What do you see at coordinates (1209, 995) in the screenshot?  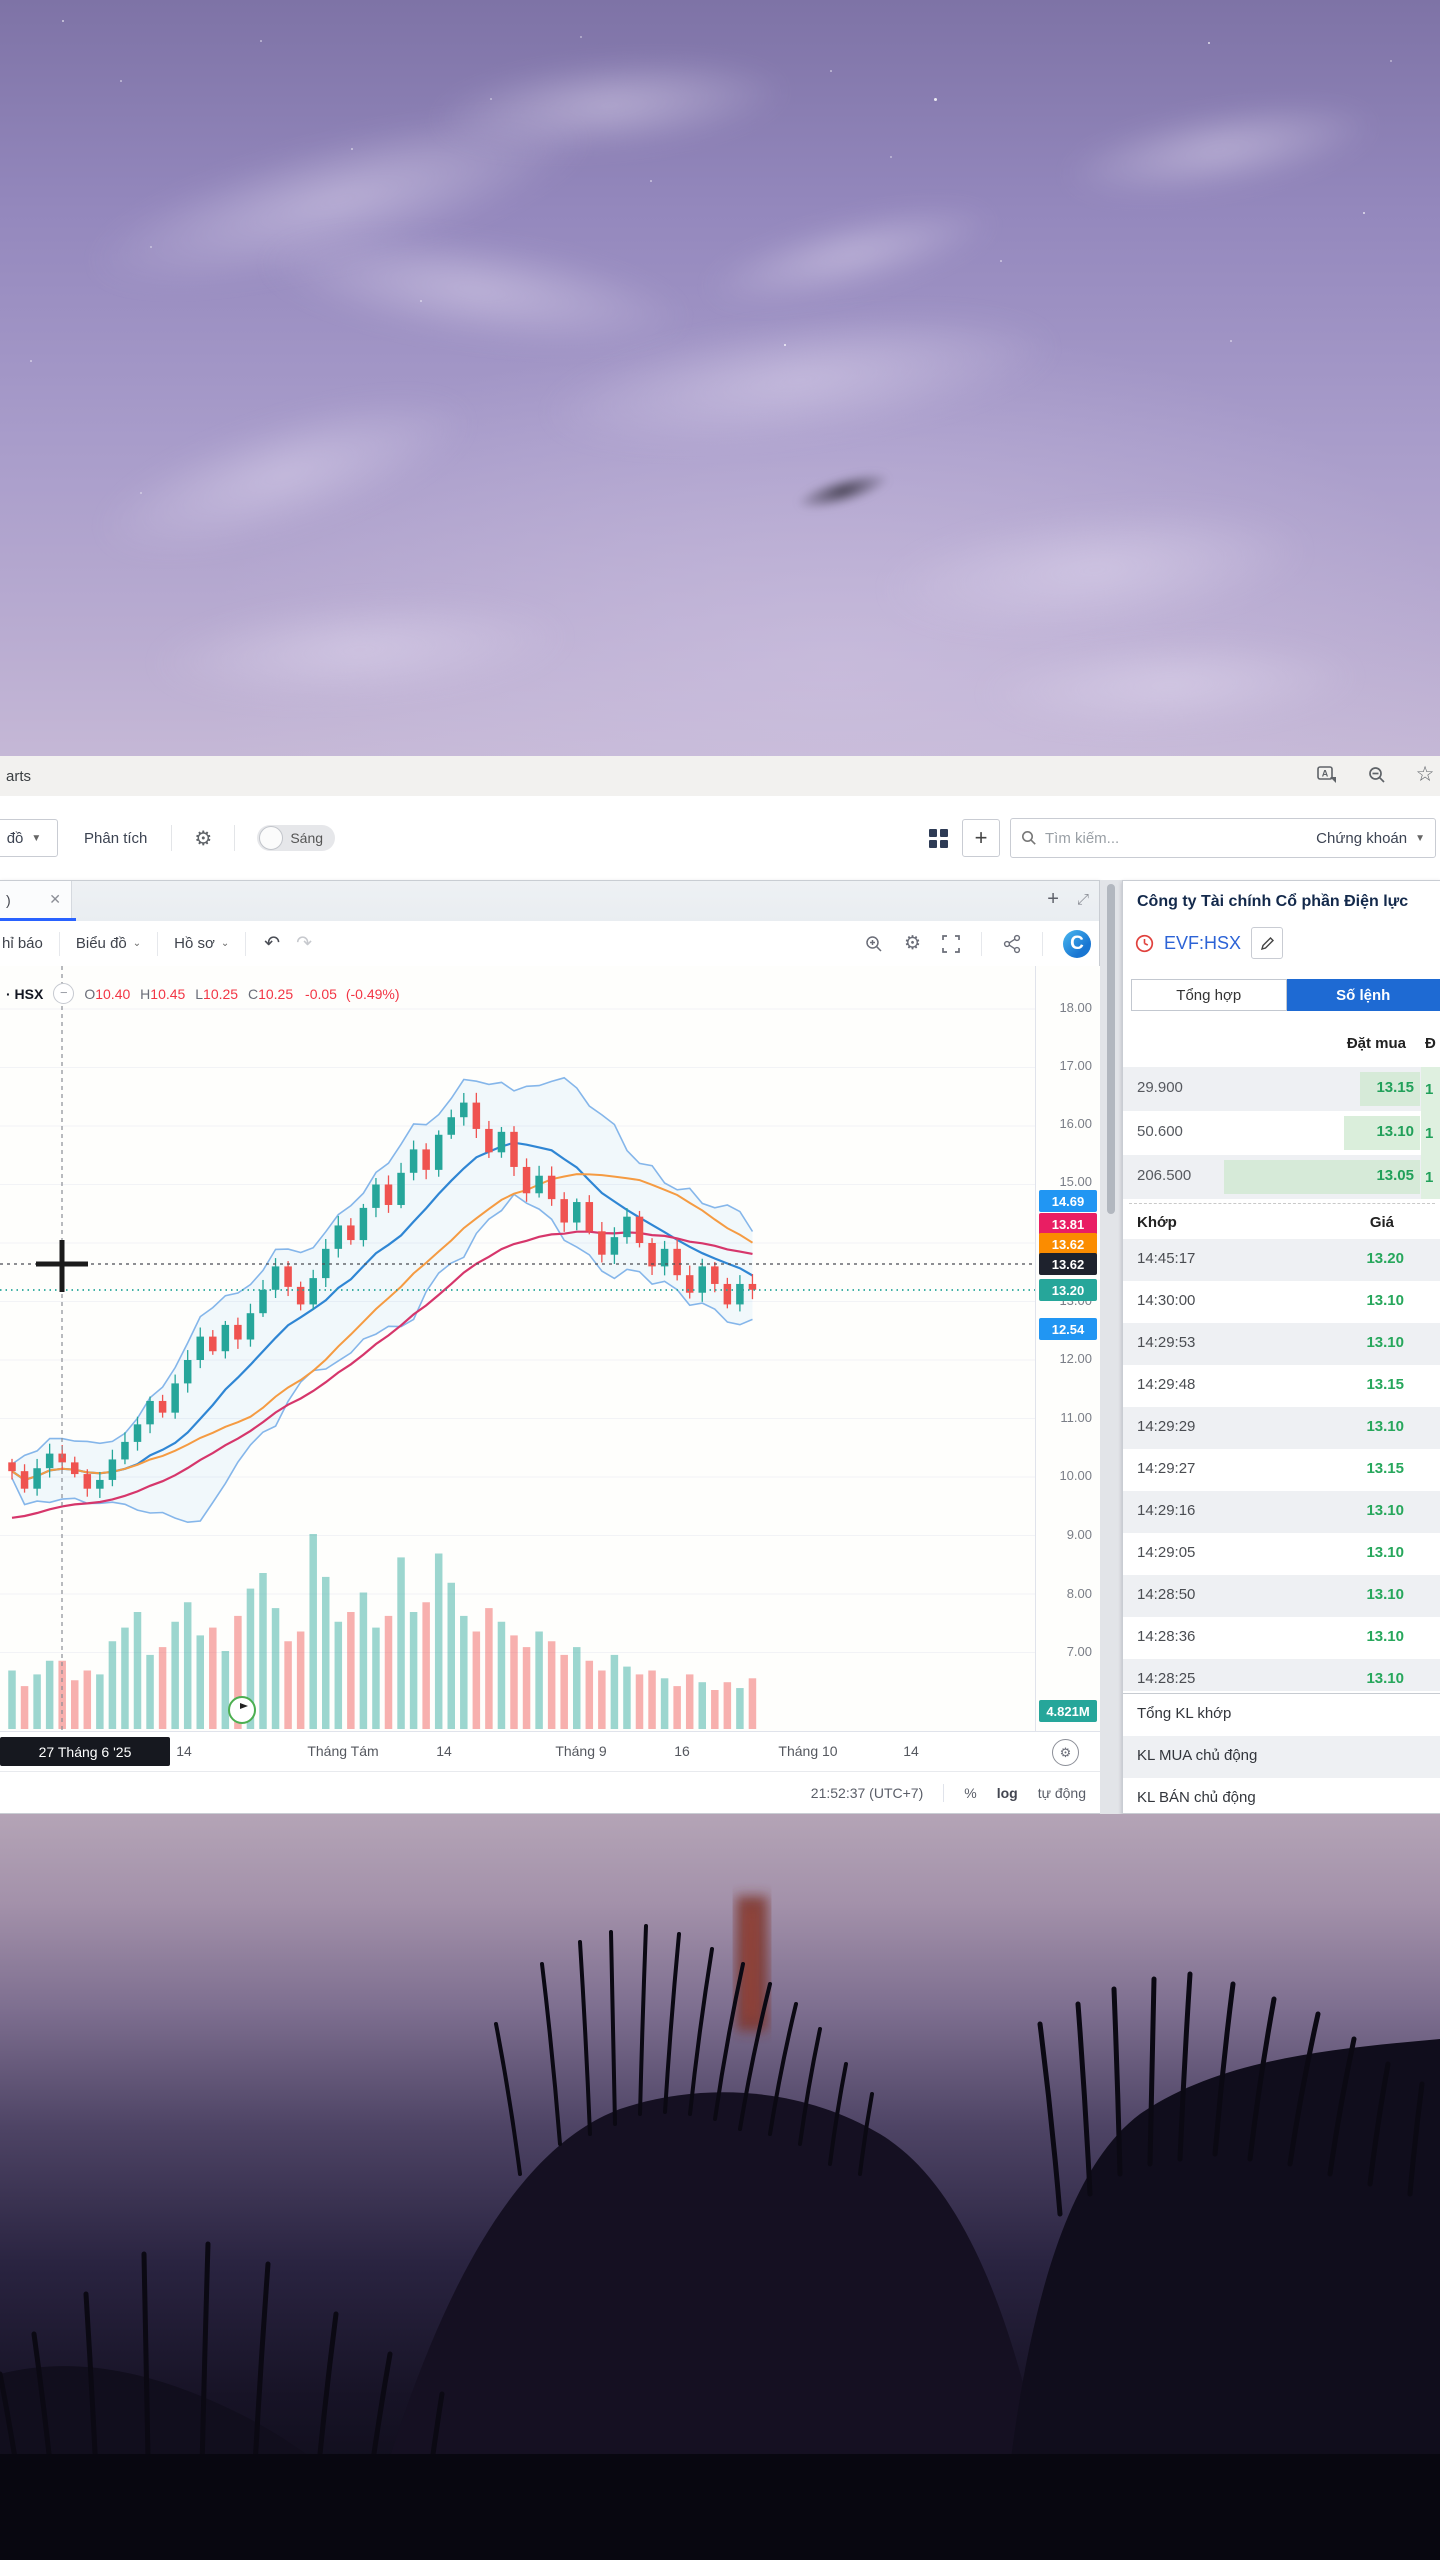 I see `panel-tab-tong-hop: Tổng hợp` at bounding box center [1209, 995].